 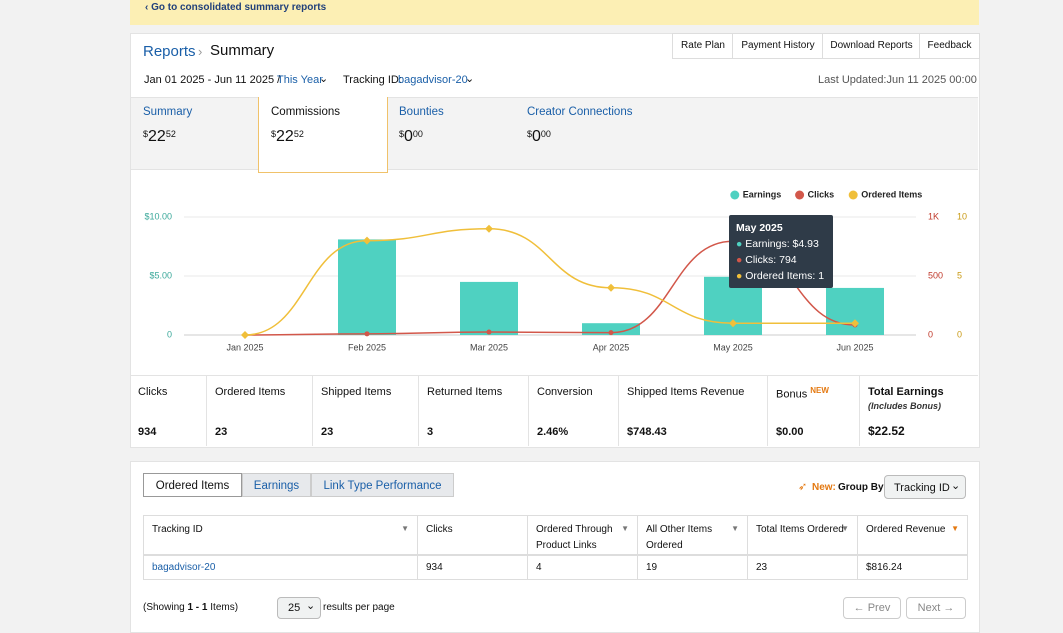 I want to click on x-tick-label: Jun 2025, so click(x=854, y=347).